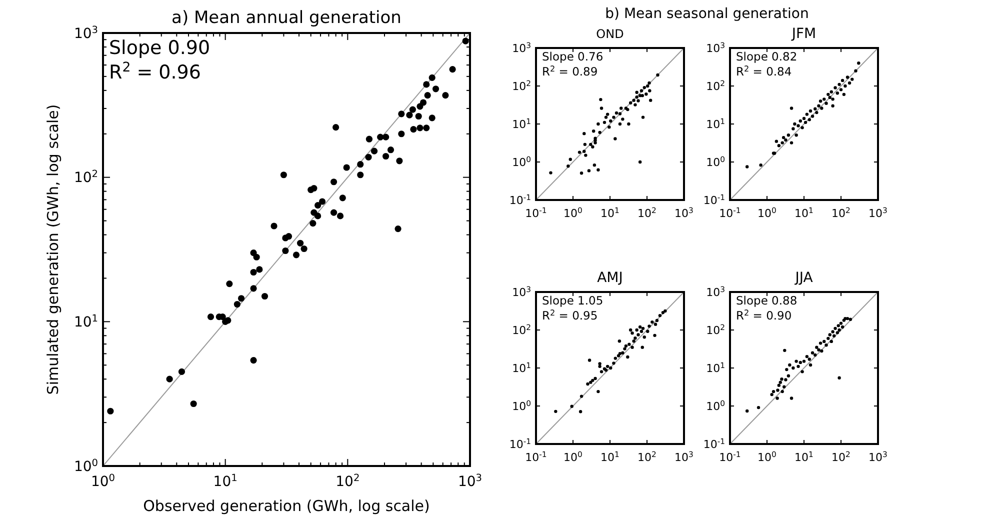 Image resolution: width=985 pixels, height=525 pixels. I want to click on chart-title: b) Mean seasonal generation, so click(707, 14).